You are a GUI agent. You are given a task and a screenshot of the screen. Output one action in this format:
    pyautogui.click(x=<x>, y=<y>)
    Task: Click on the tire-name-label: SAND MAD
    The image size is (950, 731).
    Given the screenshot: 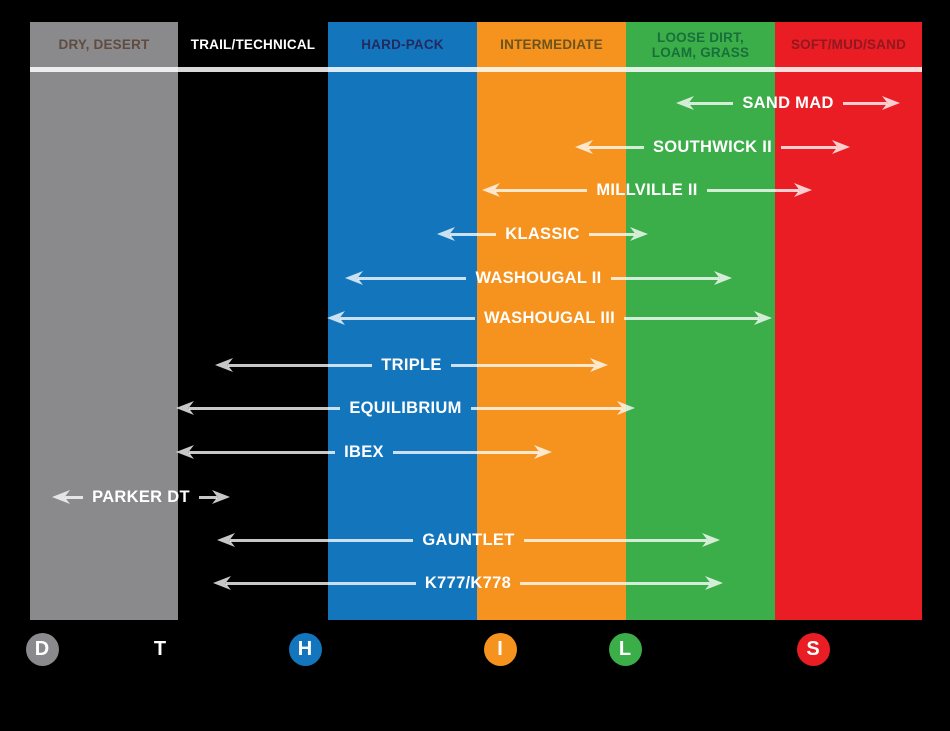 What is the action you would take?
    pyautogui.click(x=788, y=102)
    